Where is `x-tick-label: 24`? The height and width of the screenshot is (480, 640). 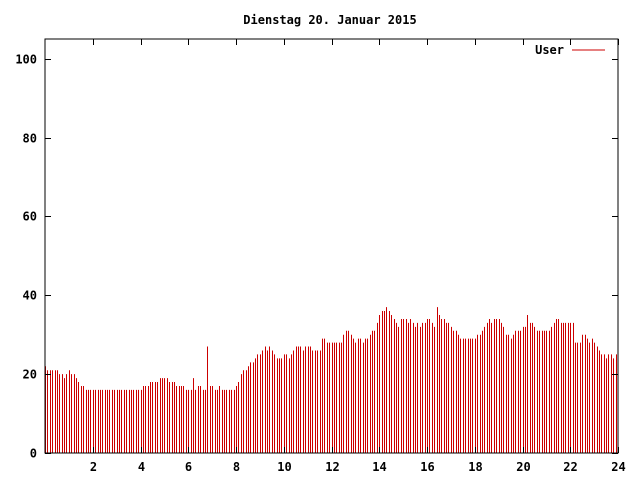
x-tick-label: 24 is located at coordinates (618, 467).